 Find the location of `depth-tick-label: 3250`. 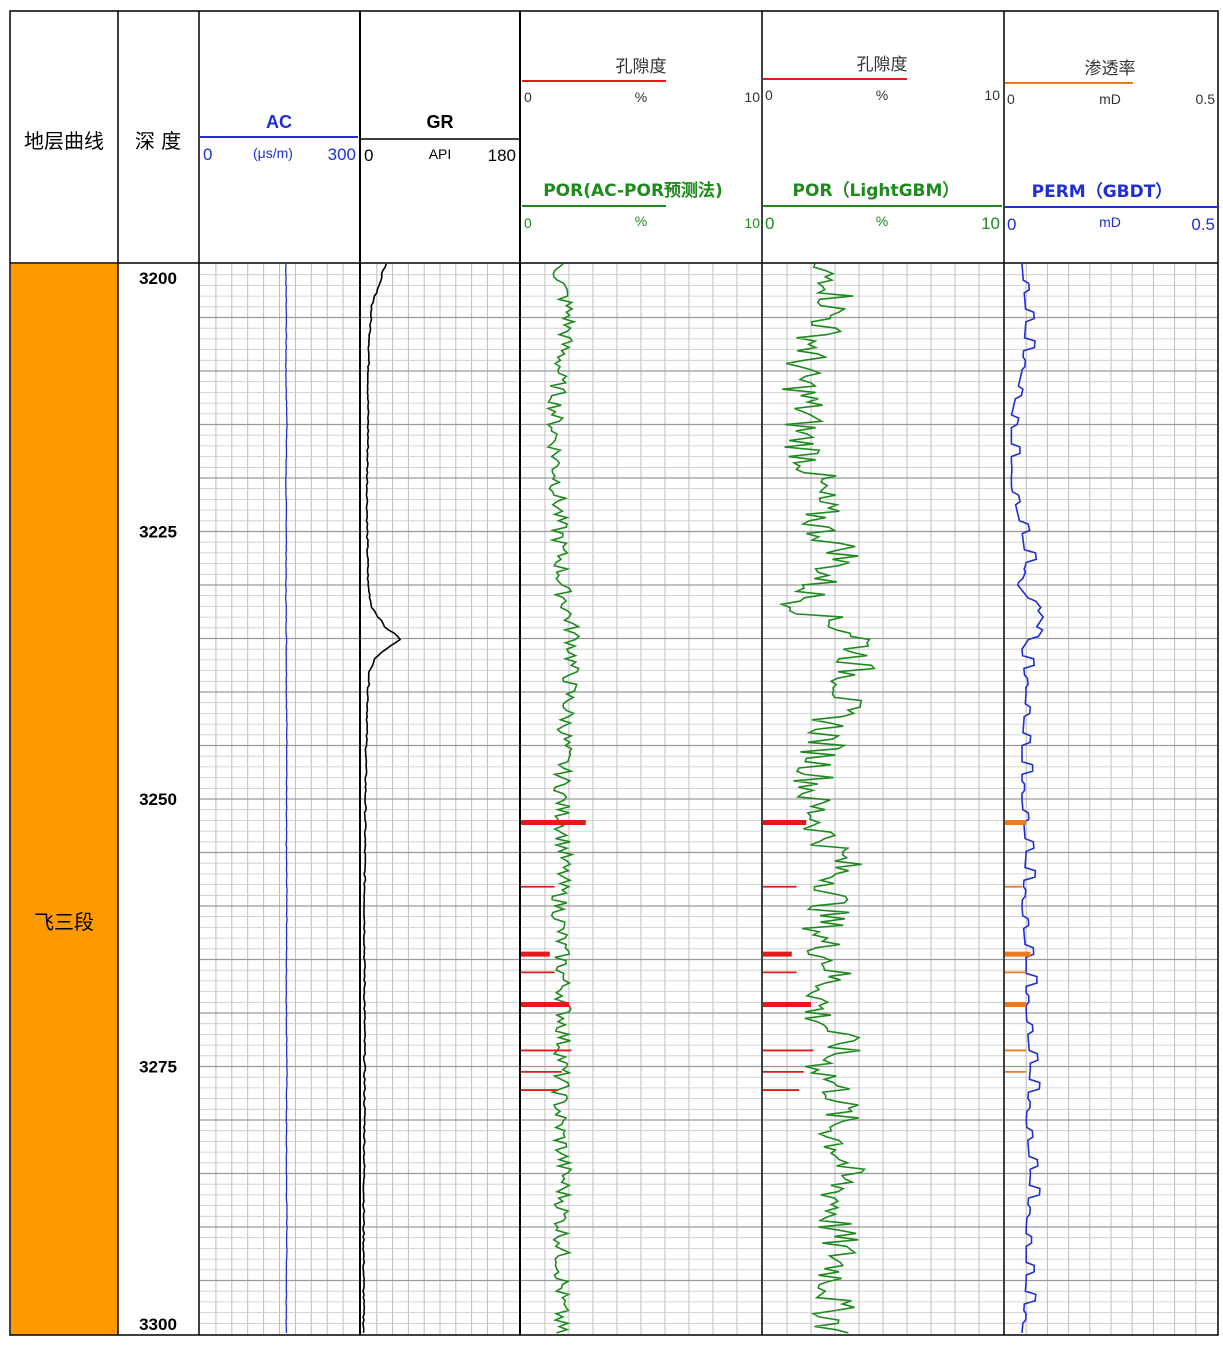

depth-tick-label: 3250 is located at coordinates (158, 799).